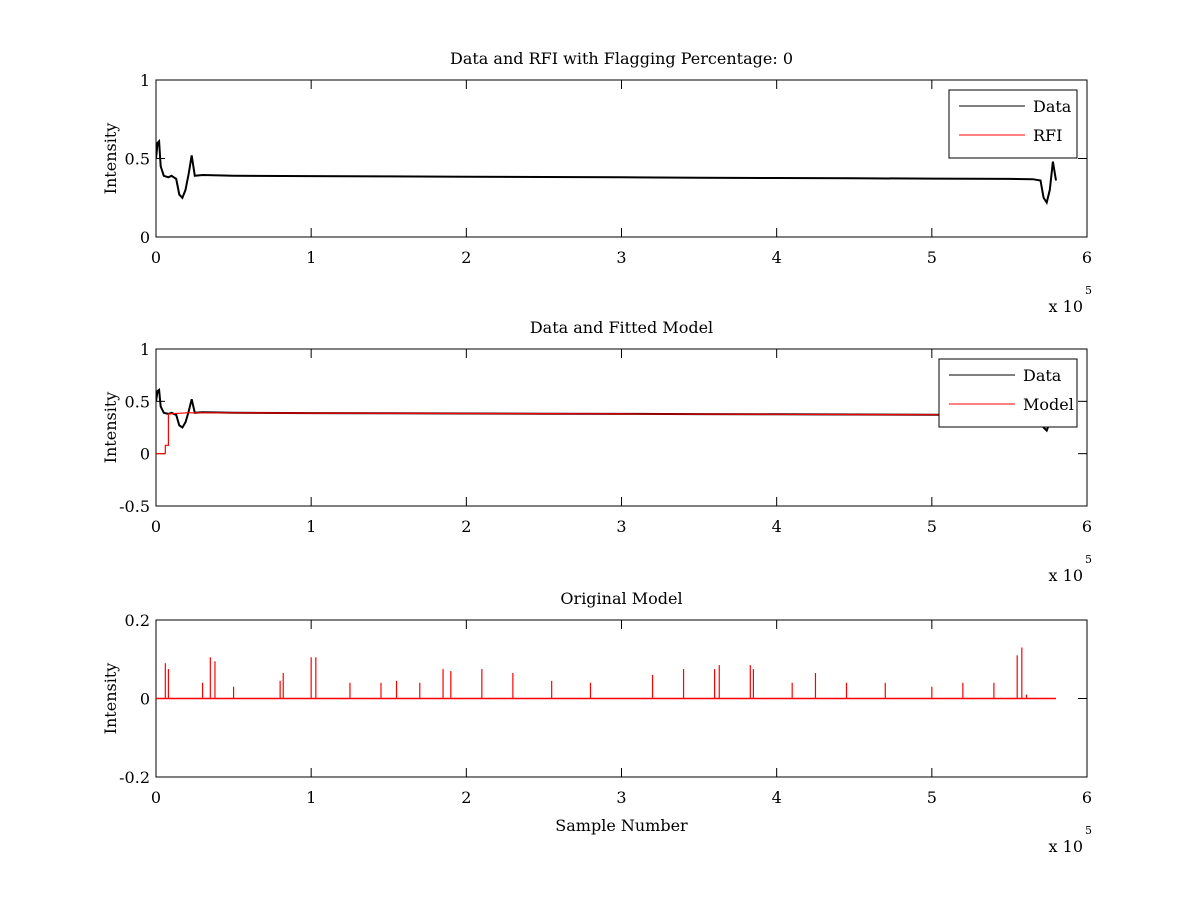  I want to click on y-tick-label: 0.2, so click(137, 620).